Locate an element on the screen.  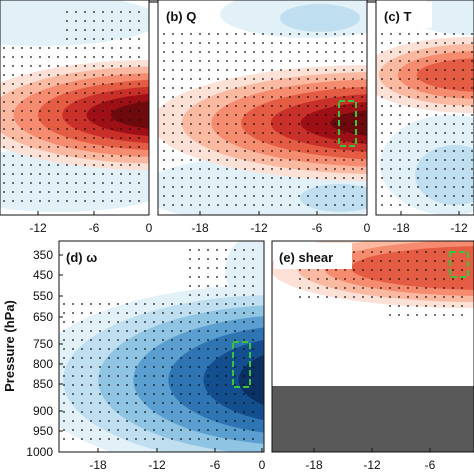
panel-d-ticklabel--18: -18 is located at coordinates (98, 465).